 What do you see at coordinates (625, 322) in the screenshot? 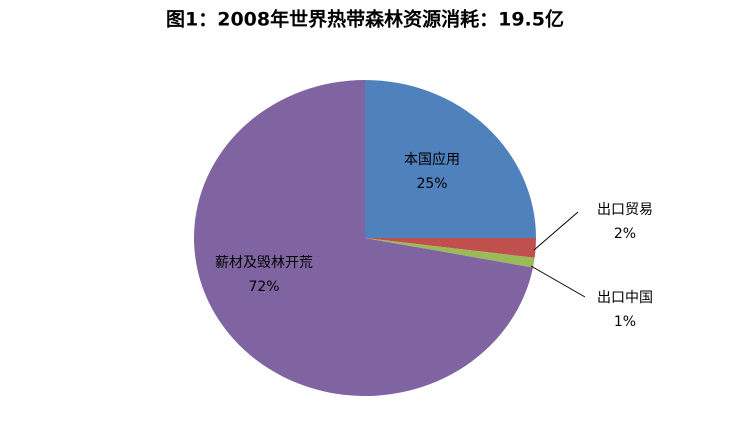
I see `value-label: 1%` at bounding box center [625, 322].